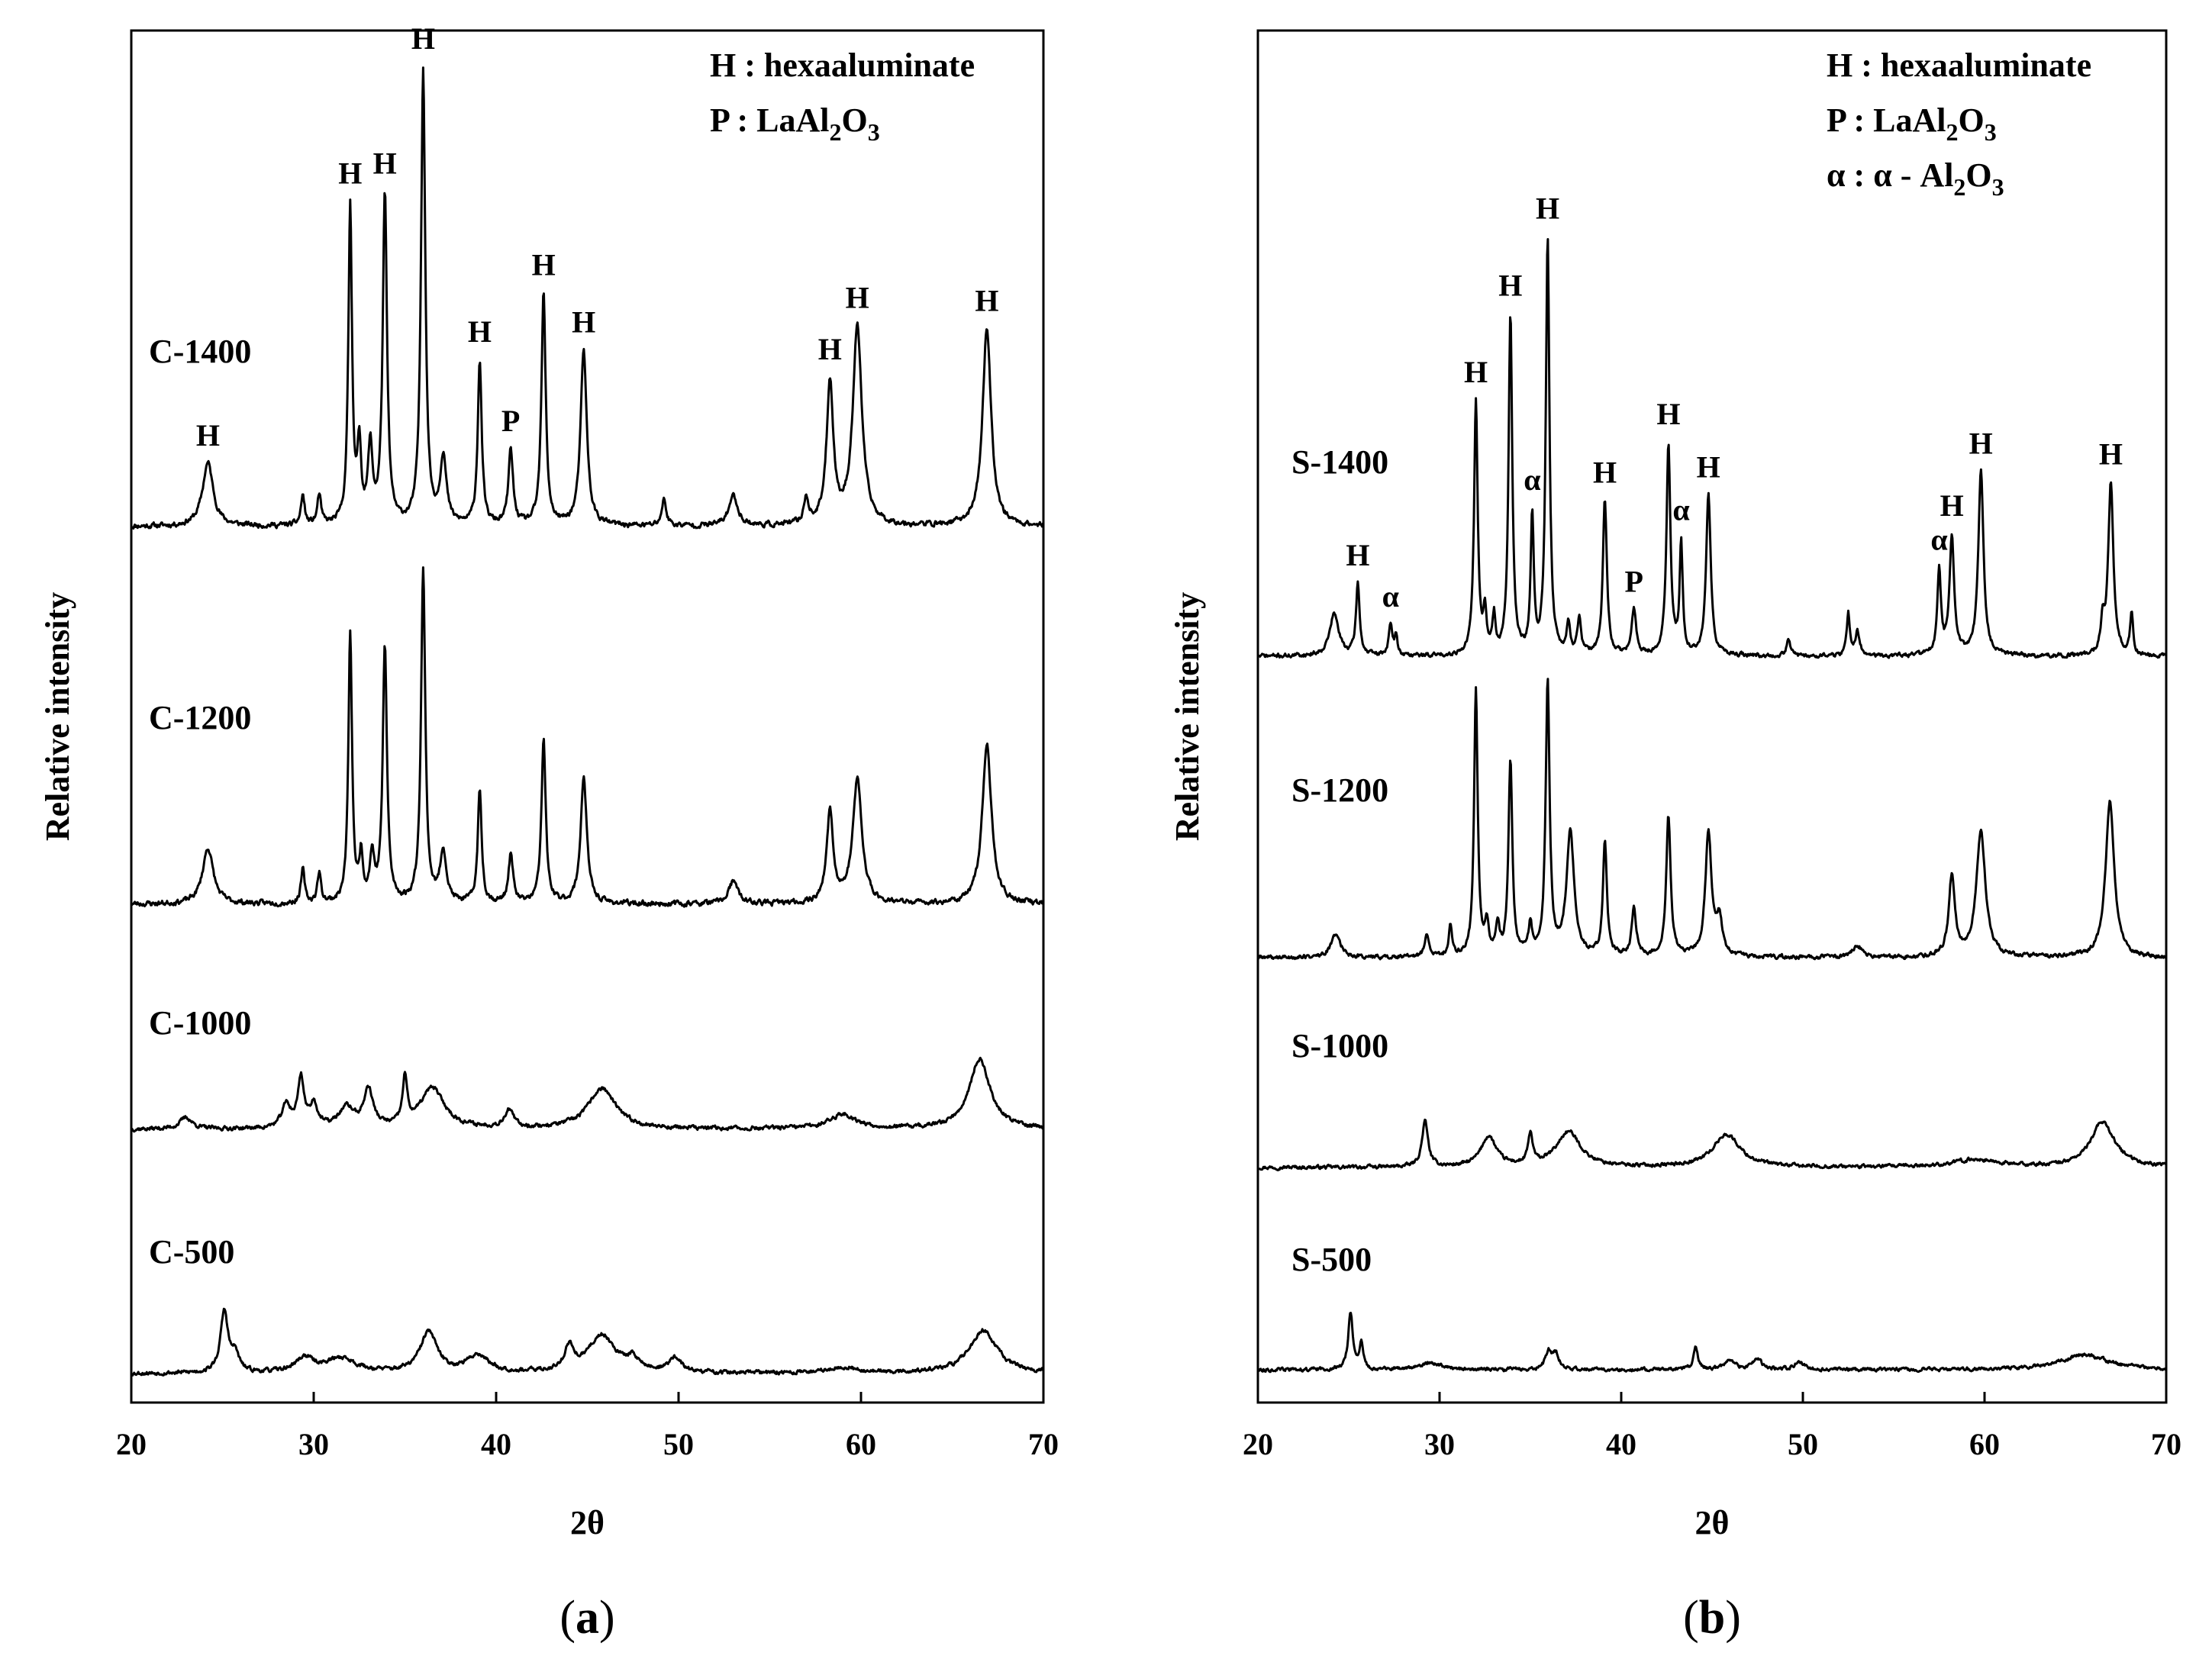 Image resolution: width=2212 pixels, height=1662 pixels. Describe the element at coordinates (1339, 1046) in the screenshot. I see `series-label: S-1000` at that location.